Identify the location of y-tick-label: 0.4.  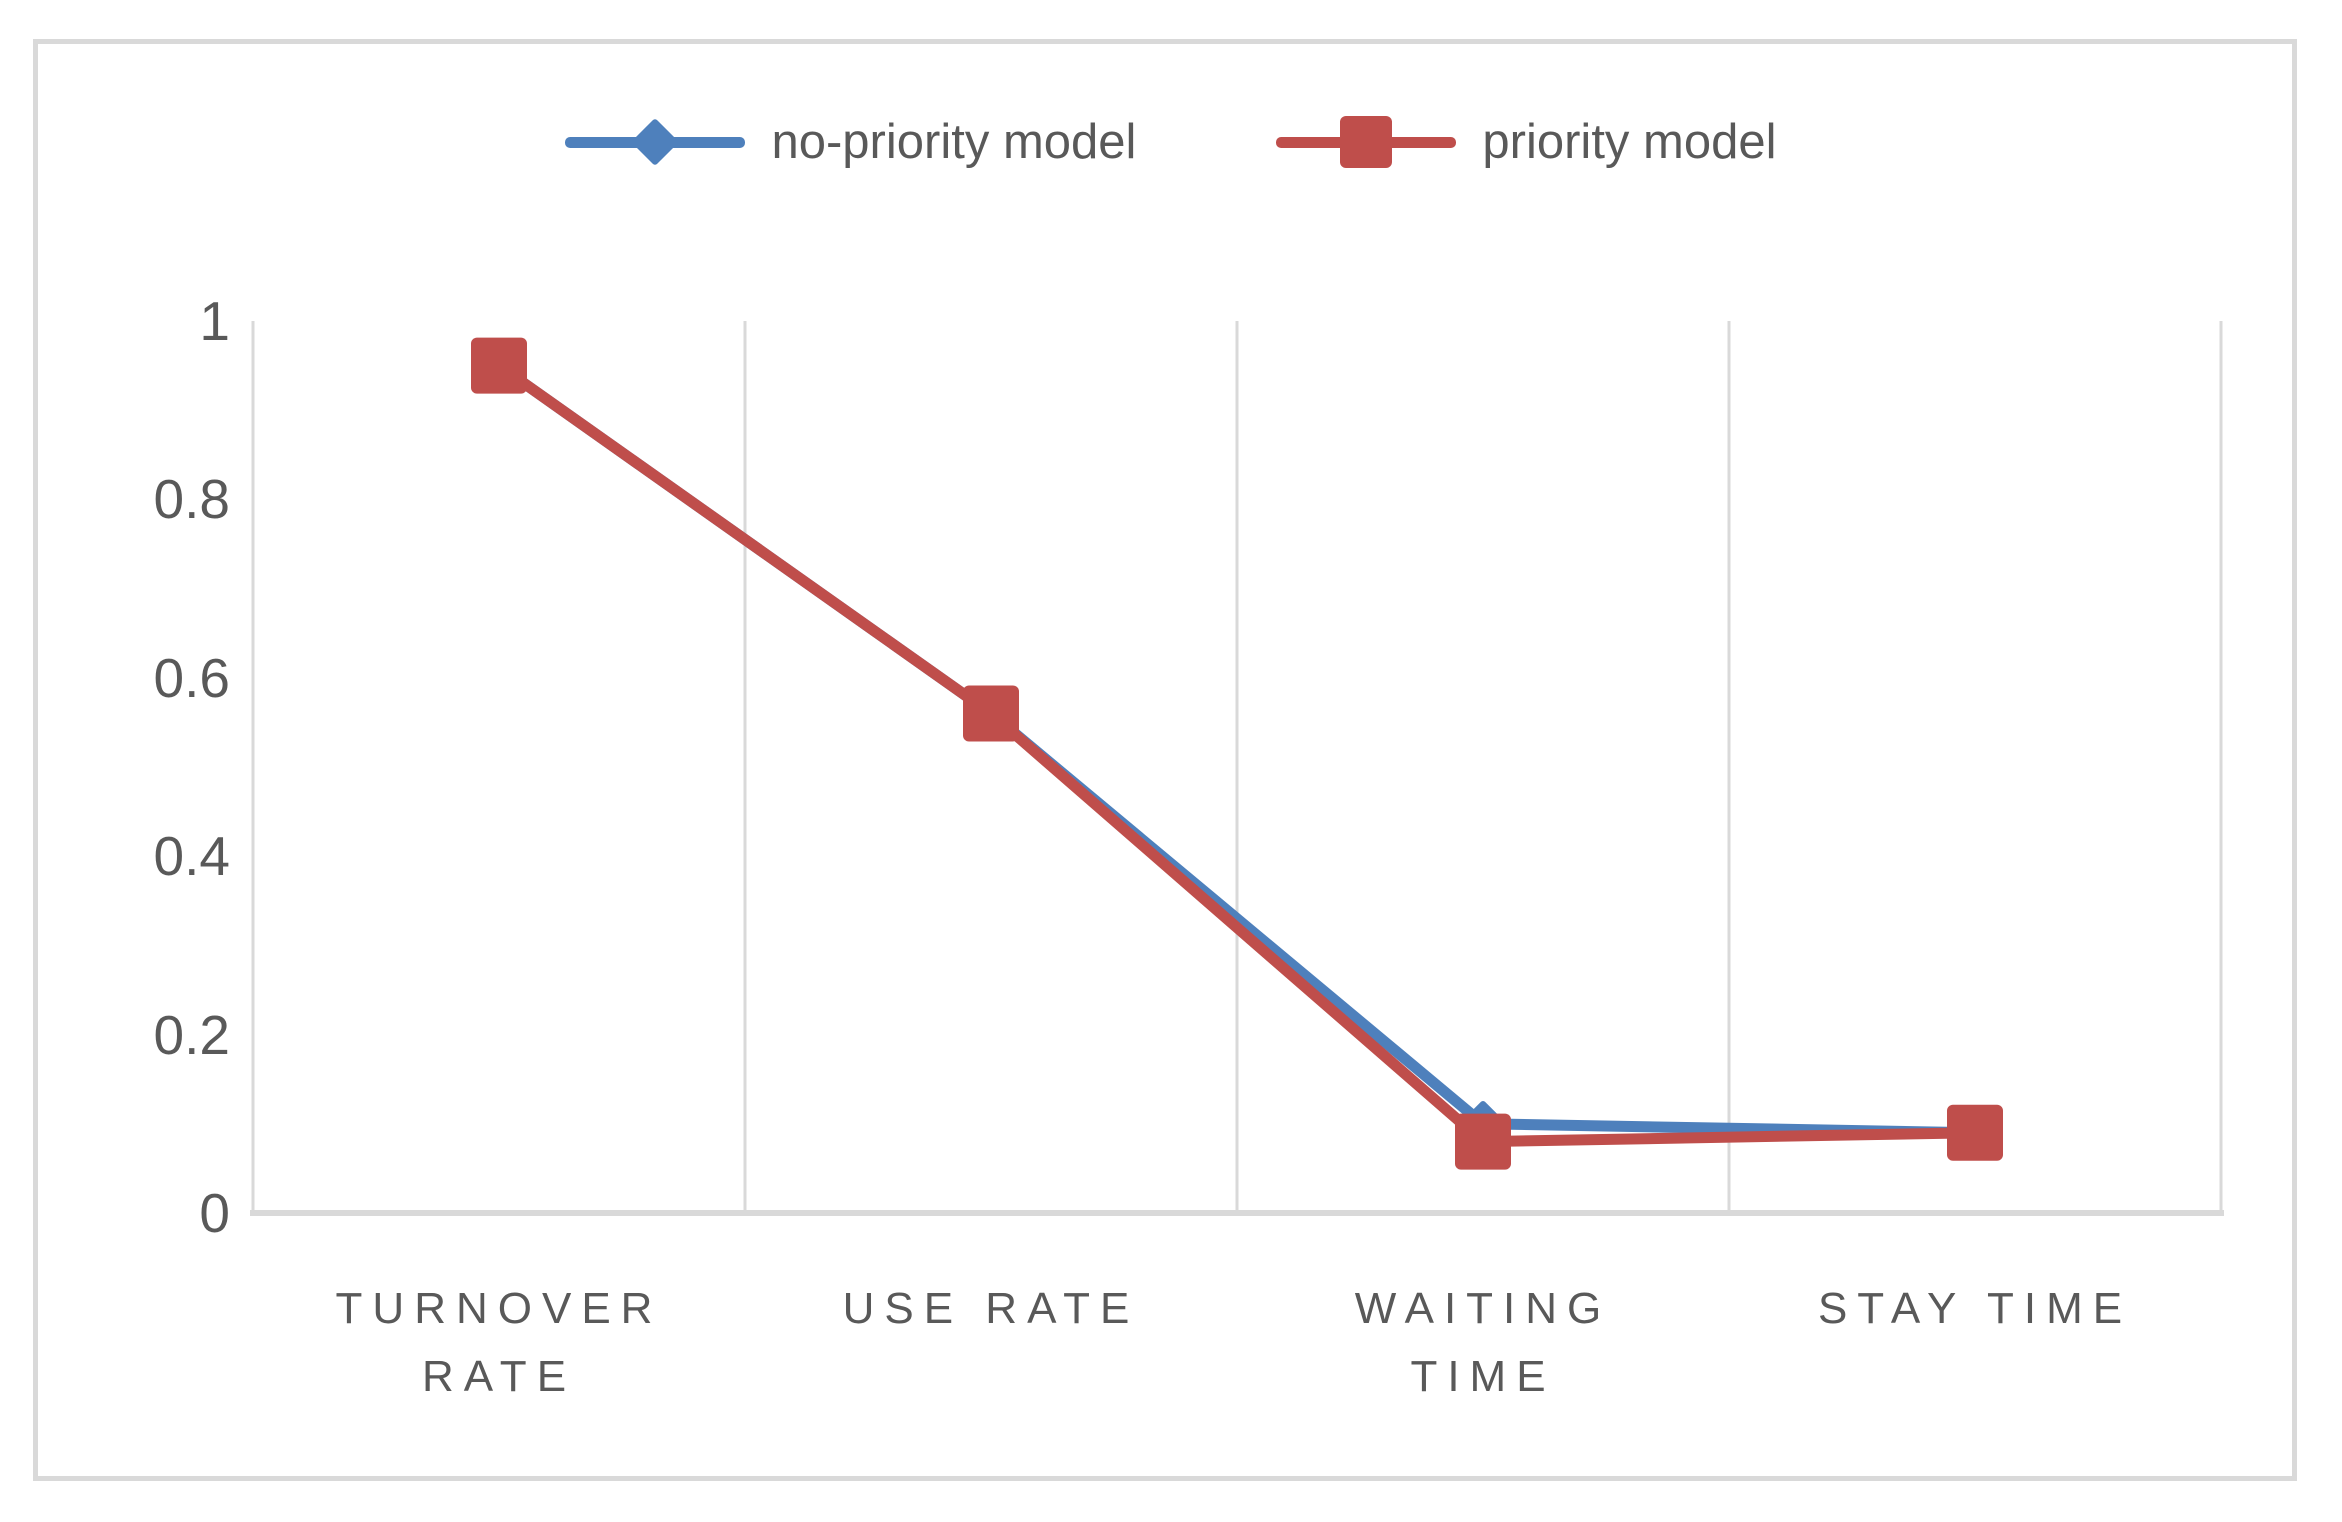
(191, 856).